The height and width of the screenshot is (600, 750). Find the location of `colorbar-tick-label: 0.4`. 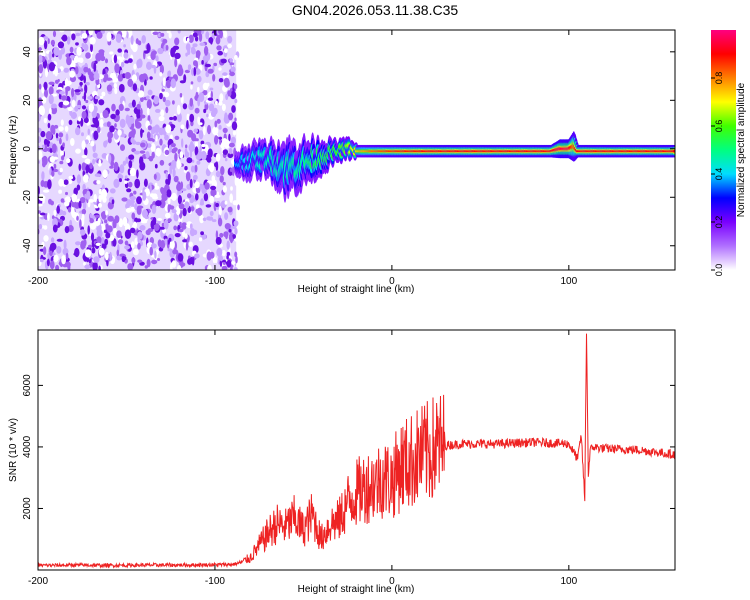

colorbar-tick-label: 0.4 is located at coordinates (719, 174).